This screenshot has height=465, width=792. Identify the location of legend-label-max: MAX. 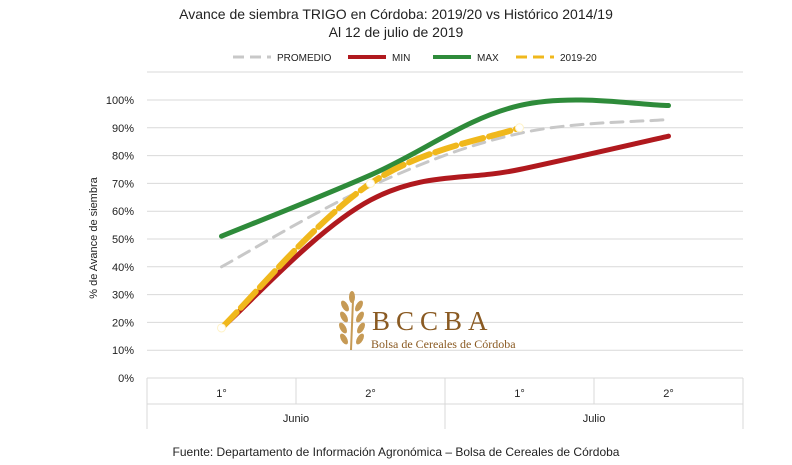
(488, 58).